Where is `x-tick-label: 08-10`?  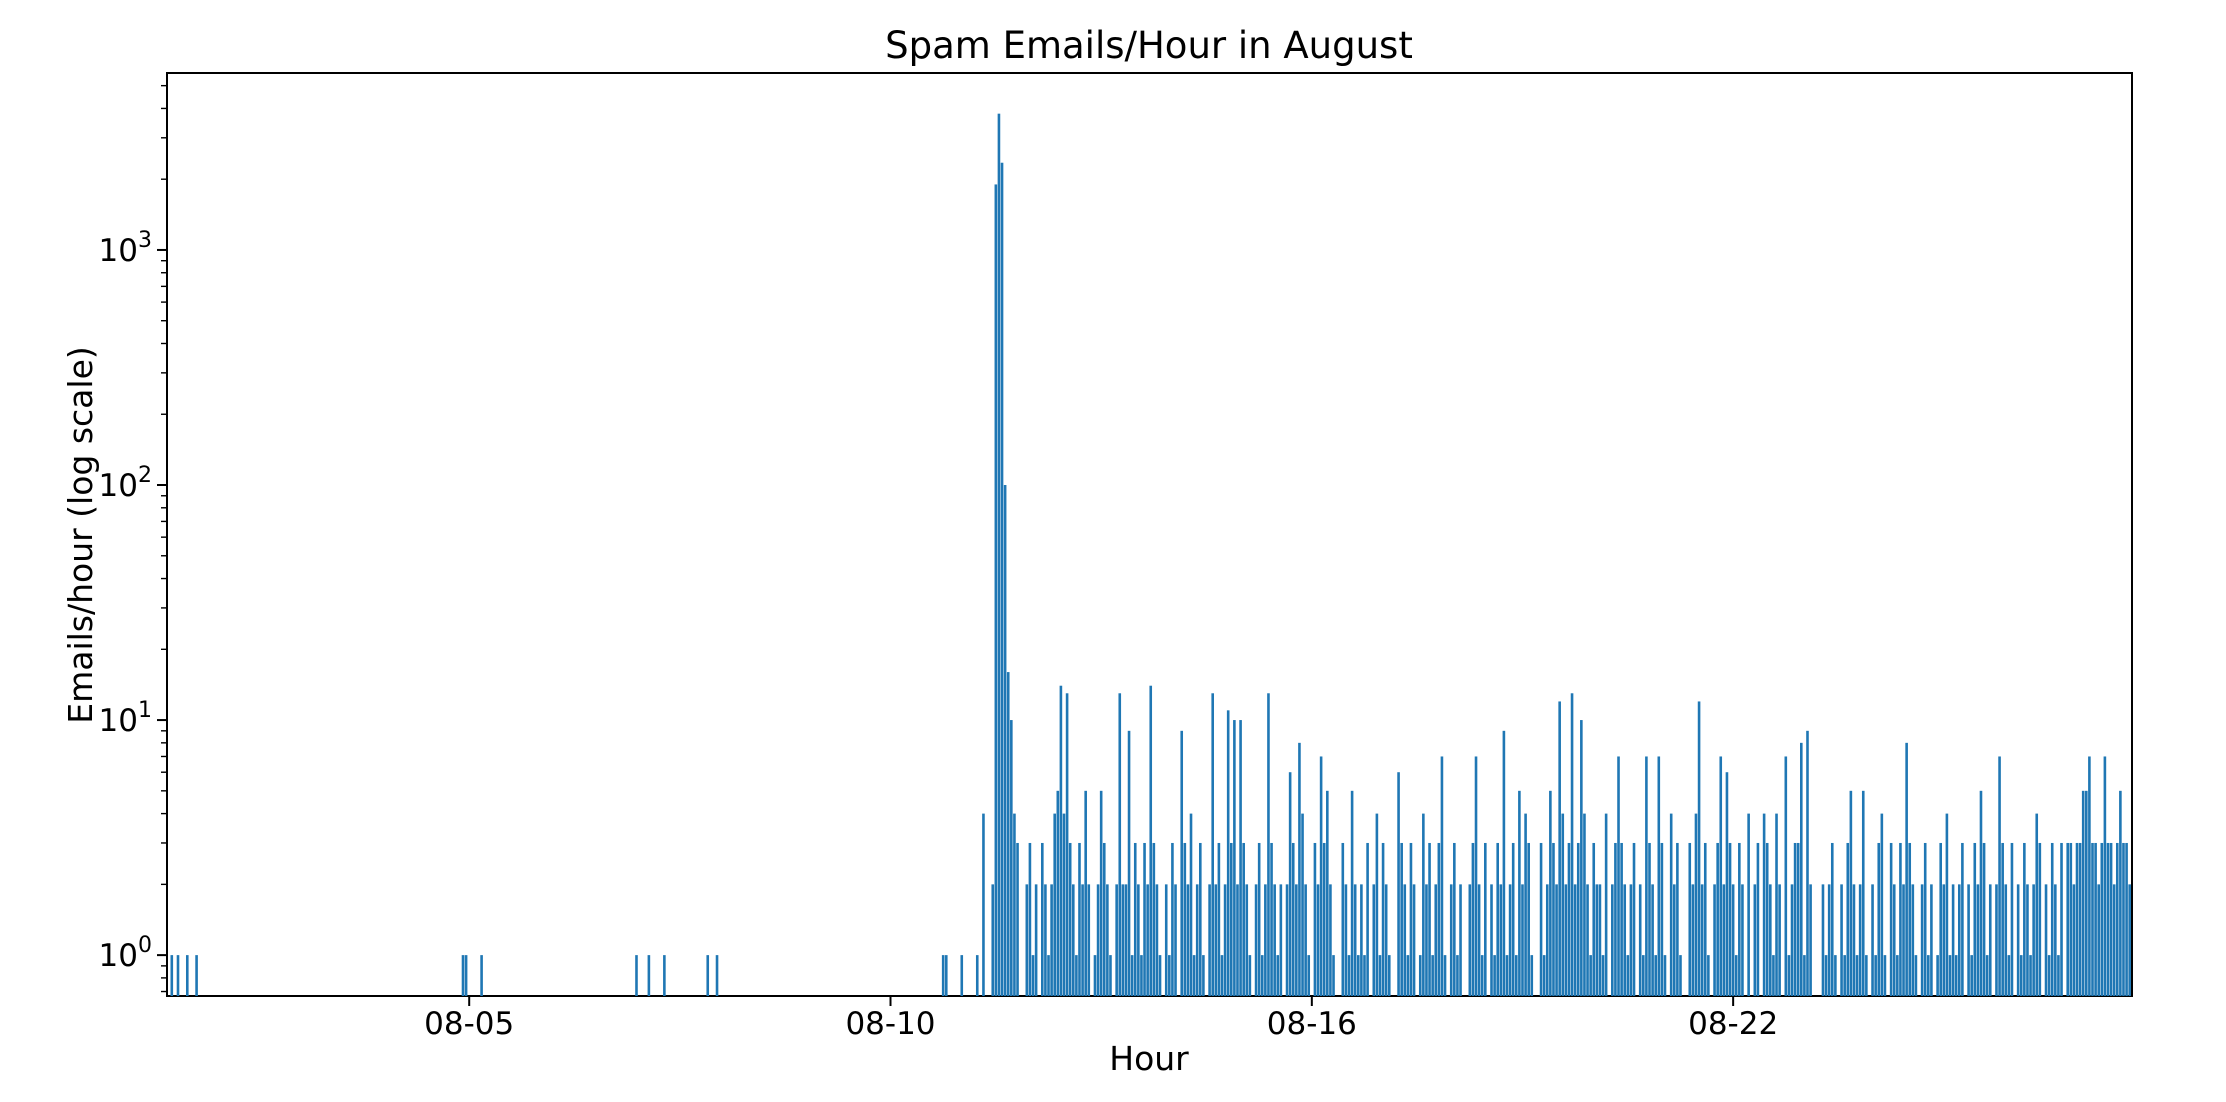
x-tick-label: 08-10 is located at coordinates (890, 1024).